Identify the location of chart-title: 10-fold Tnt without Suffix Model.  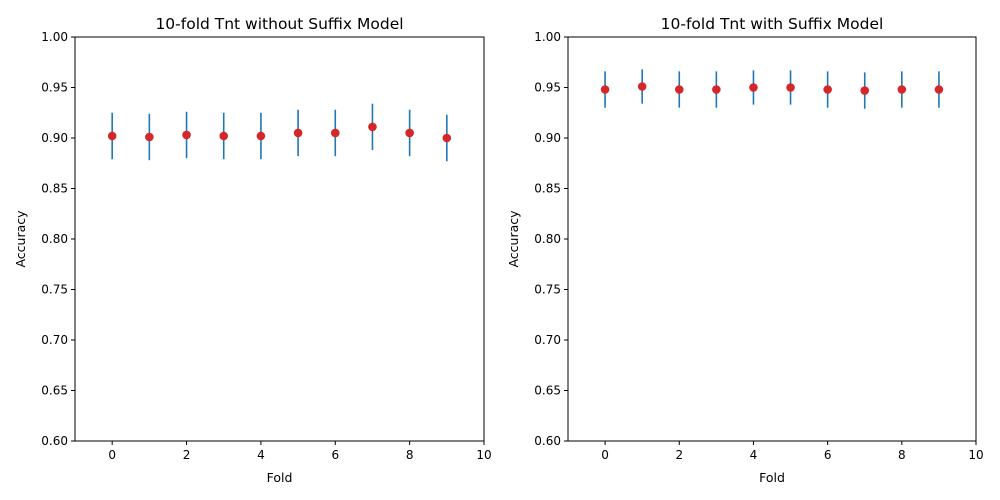
(279, 24).